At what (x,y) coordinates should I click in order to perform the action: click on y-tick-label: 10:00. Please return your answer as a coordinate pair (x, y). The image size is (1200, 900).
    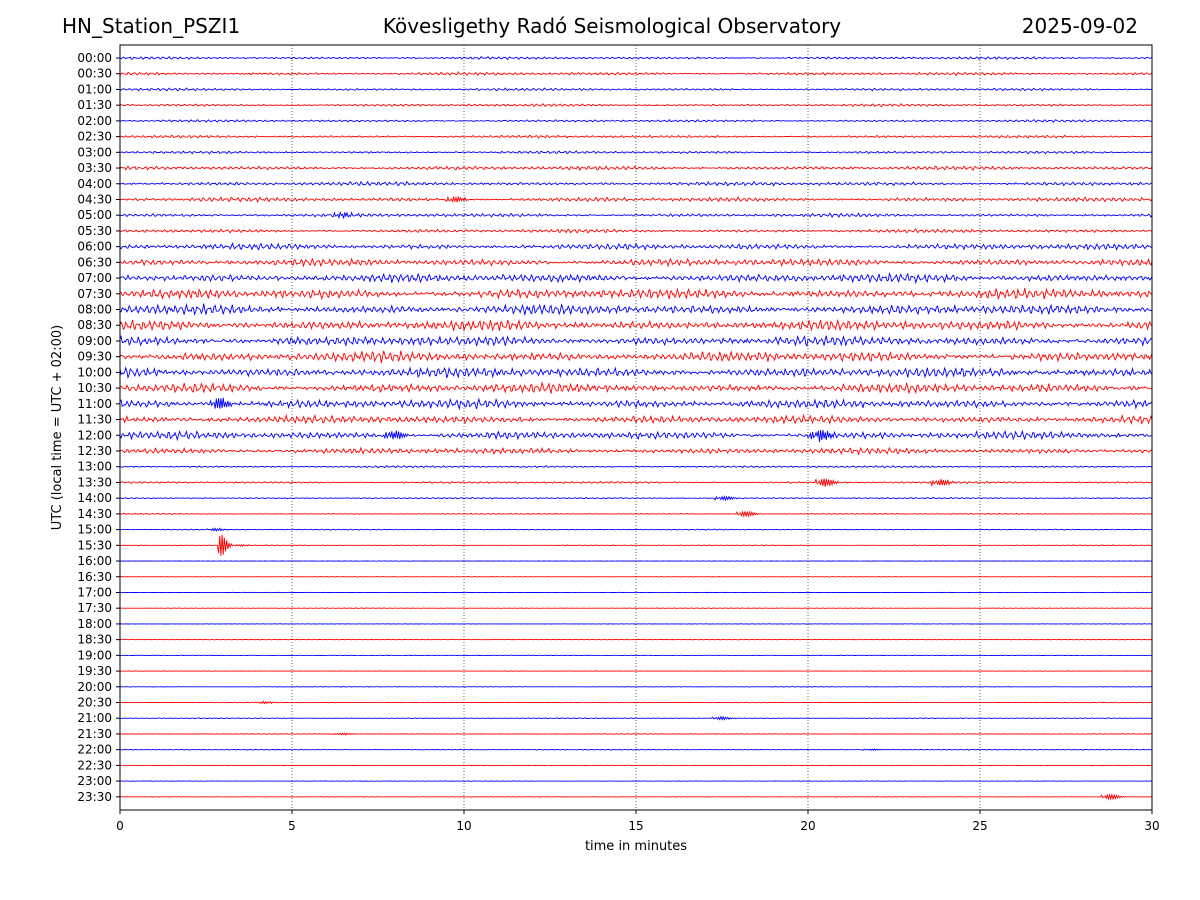
    Looking at the image, I should click on (94, 372).